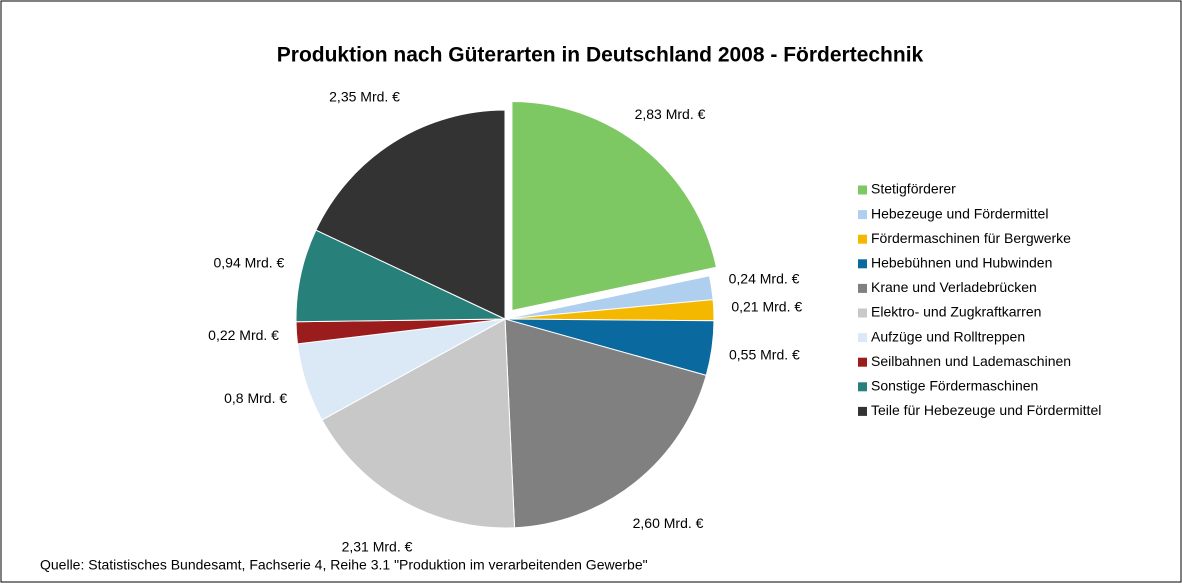 The image size is (1182, 588). What do you see at coordinates (956, 312) in the screenshot?
I see `legend-label: Elektro- und Zugkraftkarren` at bounding box center [956, 312].